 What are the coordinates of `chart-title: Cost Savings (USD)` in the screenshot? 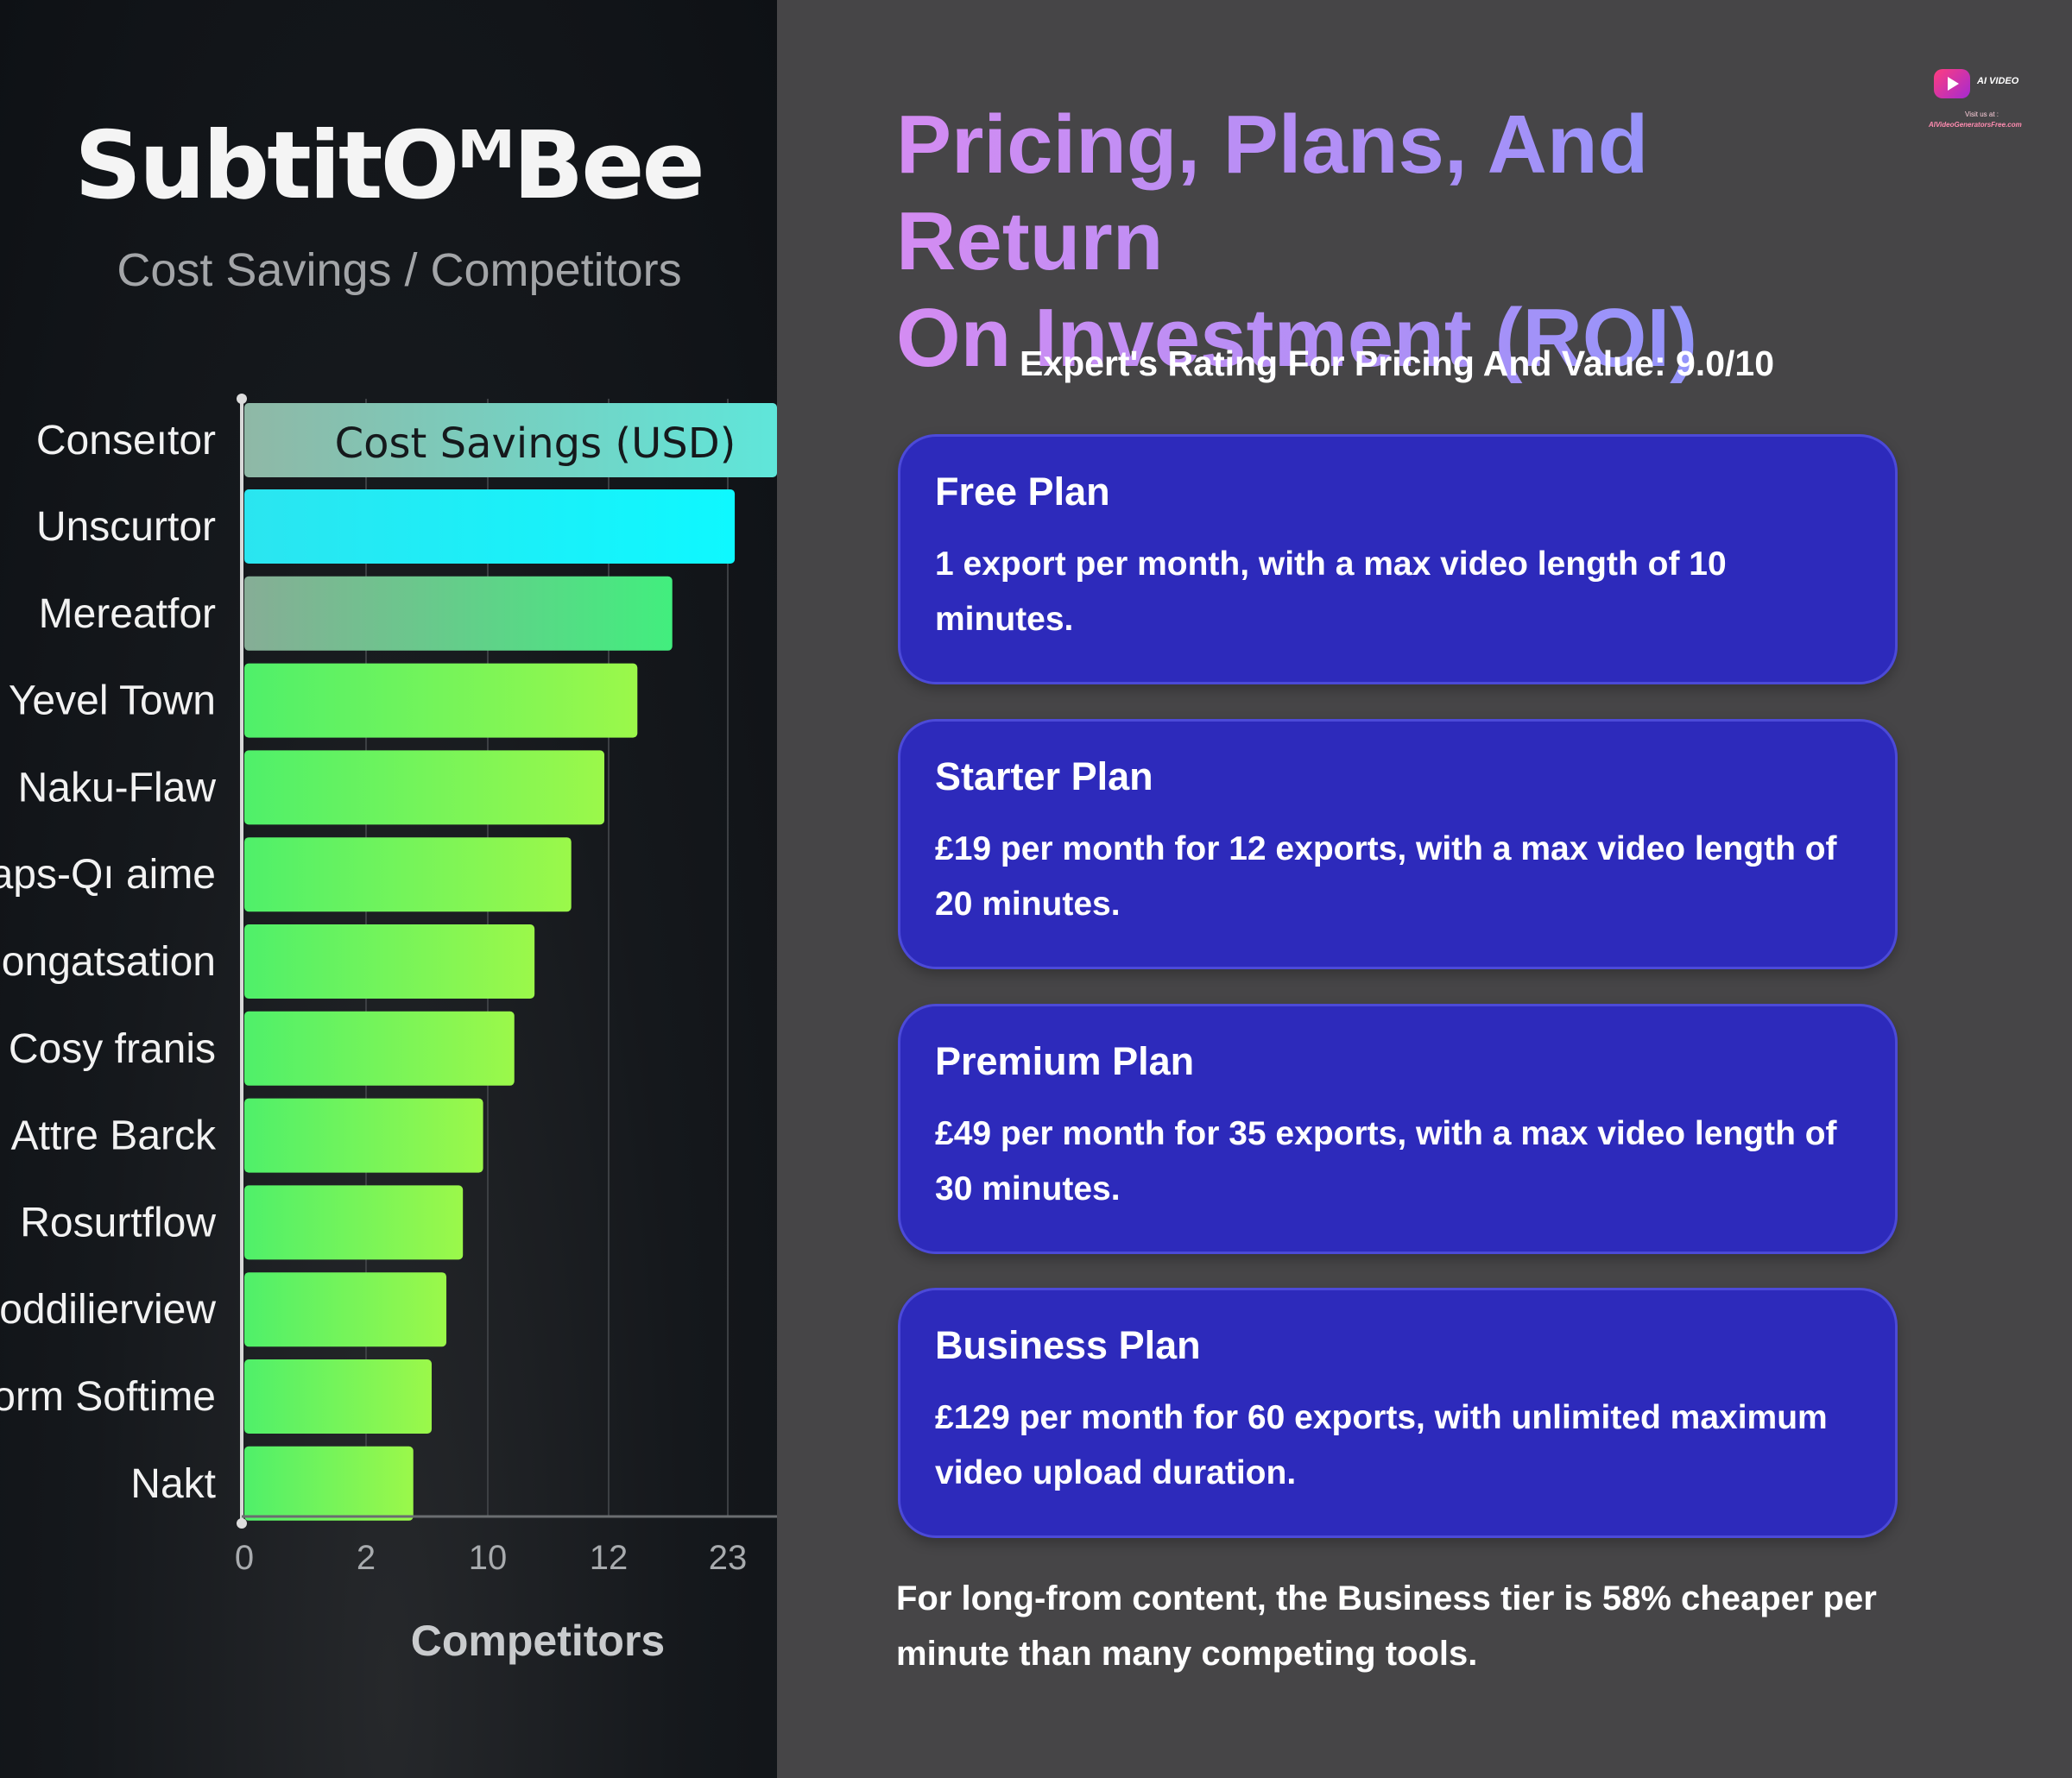 It's located at (535, 443).